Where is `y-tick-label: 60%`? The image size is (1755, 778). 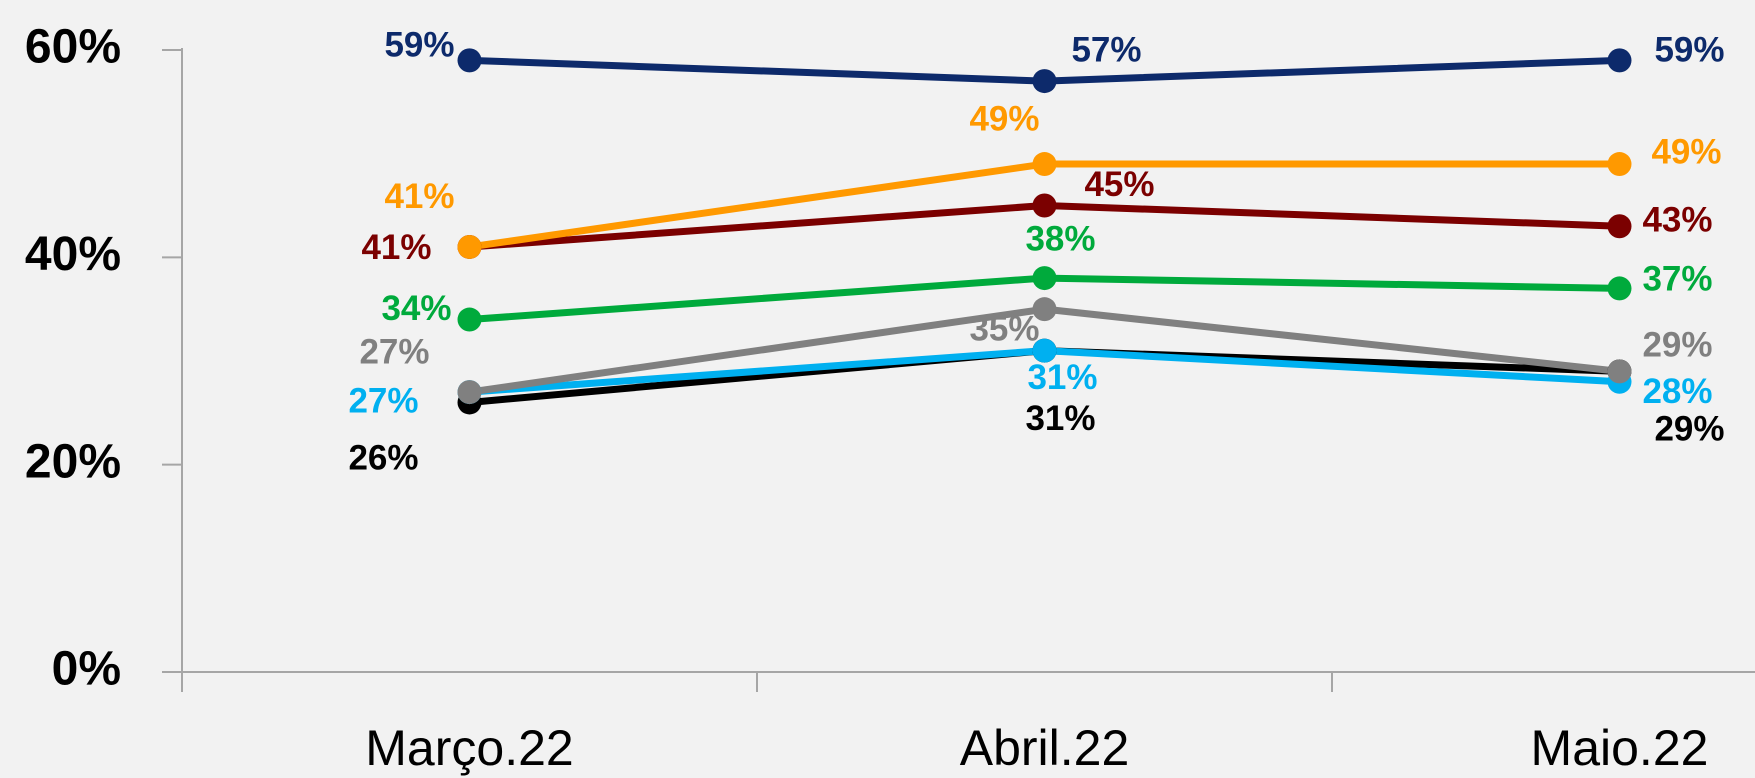
y-tick-label: 60% is located at coordinates (73, 47).